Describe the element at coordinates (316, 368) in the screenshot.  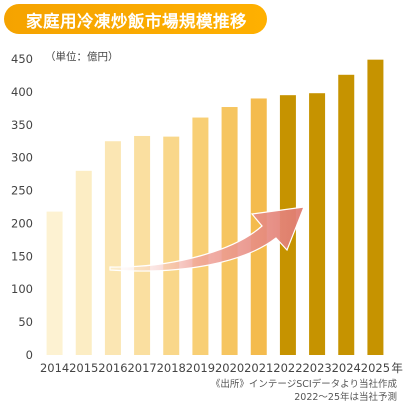
I see `x-tick-label-2023: 2023` at that location.